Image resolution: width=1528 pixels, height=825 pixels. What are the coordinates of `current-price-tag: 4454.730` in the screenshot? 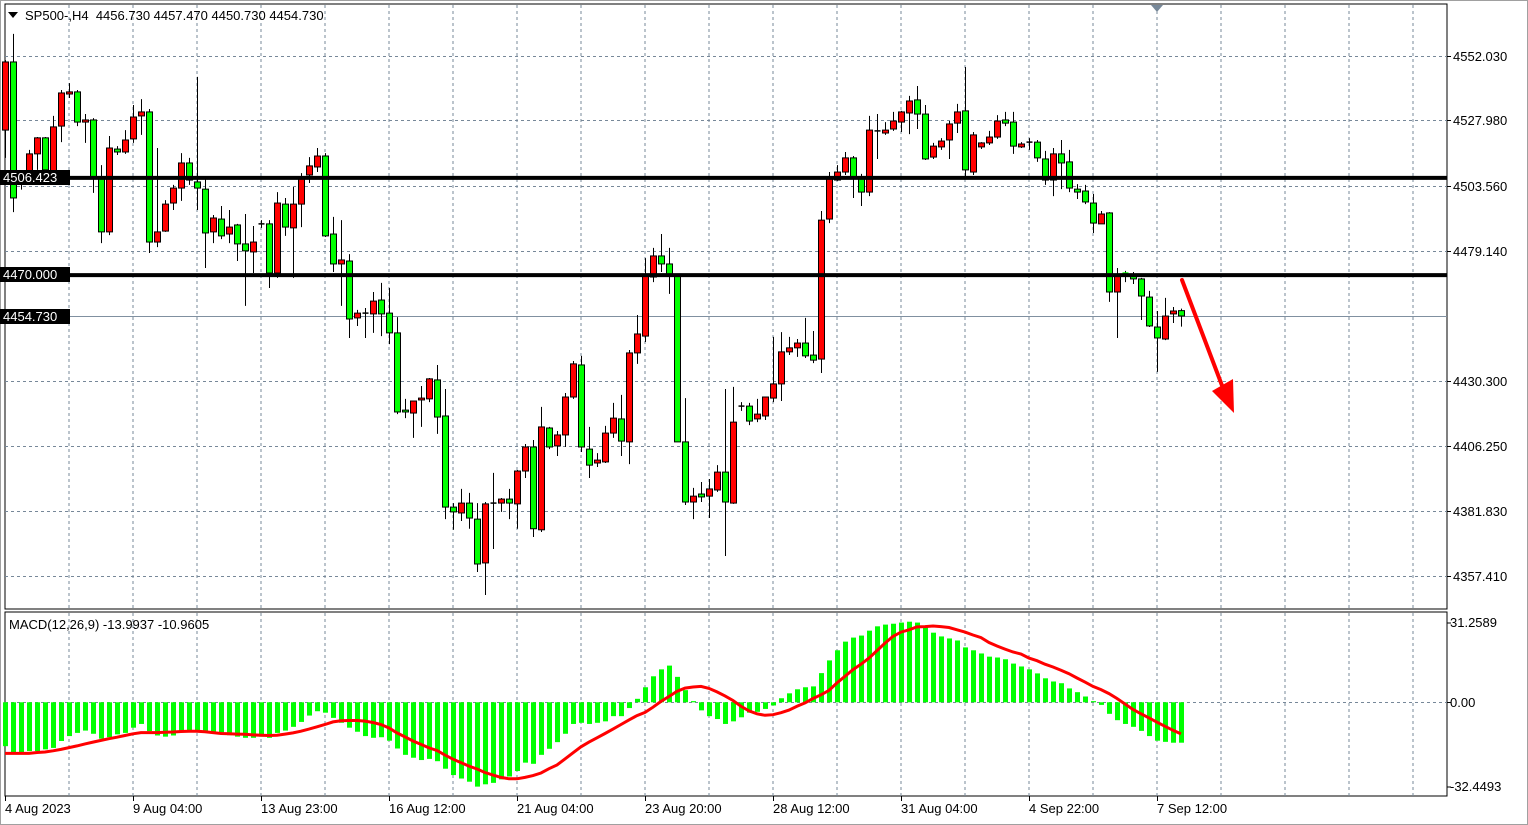 It's located at (35, 316).